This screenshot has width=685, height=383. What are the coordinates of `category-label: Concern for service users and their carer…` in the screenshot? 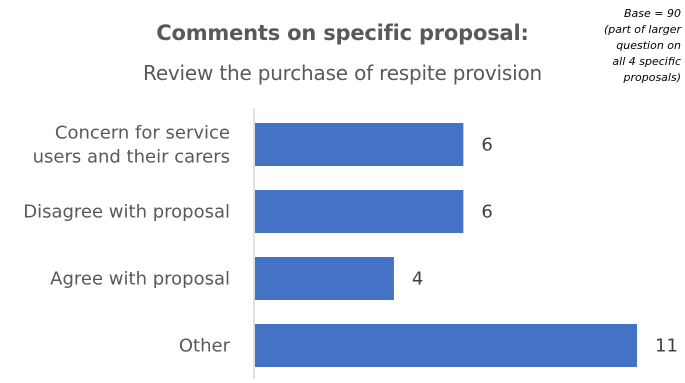 It's located at (131, 145).